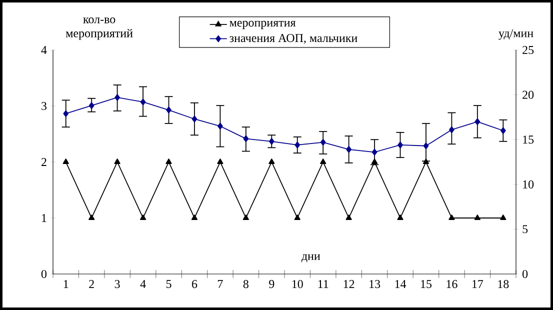 This screenshot has height=310, width=553. I want to click on y-tick-label: 0, so click(44, 274).